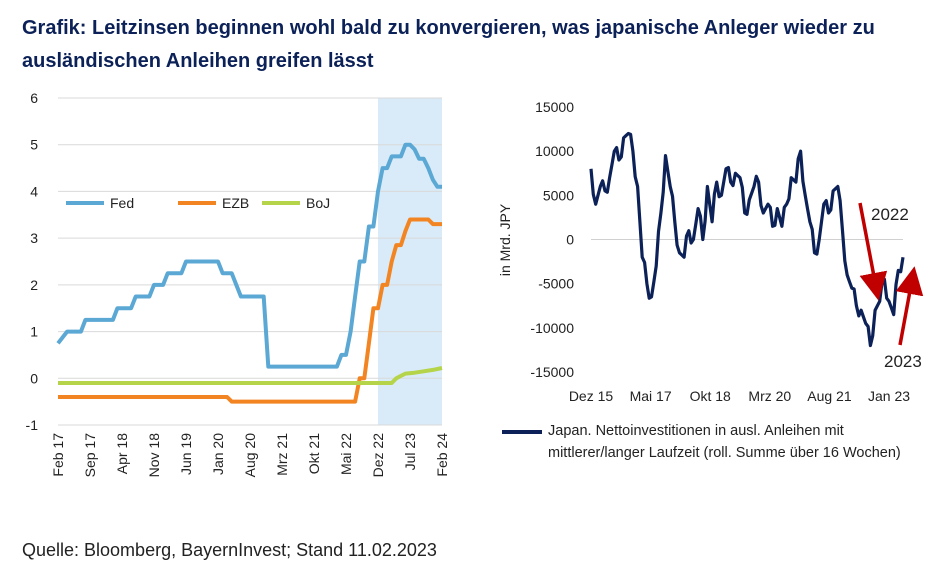  Describe the element at coordinates (58, 455) in the screenshot. I see `x-tick-label: Feb 17` at that location.